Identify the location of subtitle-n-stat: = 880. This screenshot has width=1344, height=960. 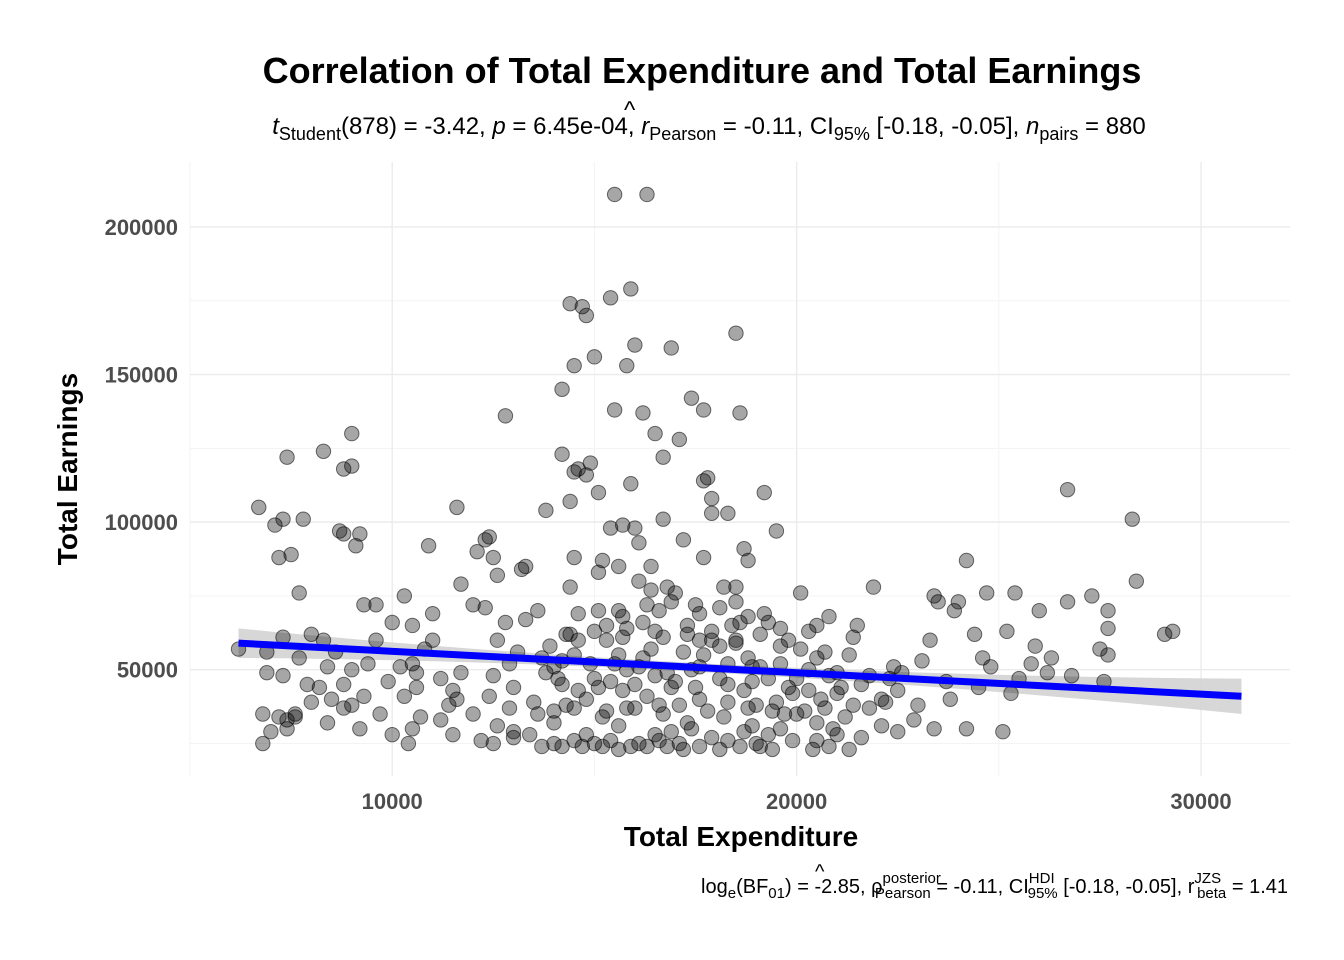
(1111, 126).